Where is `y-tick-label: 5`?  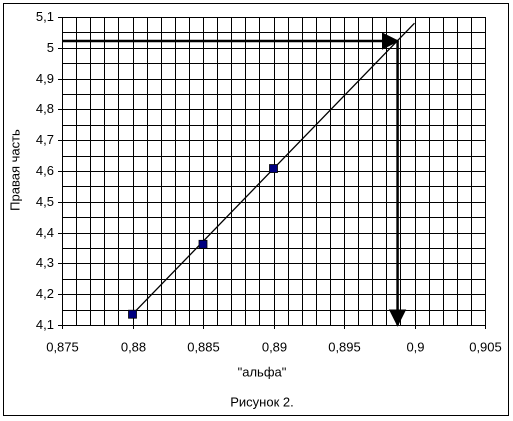
y-tick-label: 5 is located at coordinates (50, 47).